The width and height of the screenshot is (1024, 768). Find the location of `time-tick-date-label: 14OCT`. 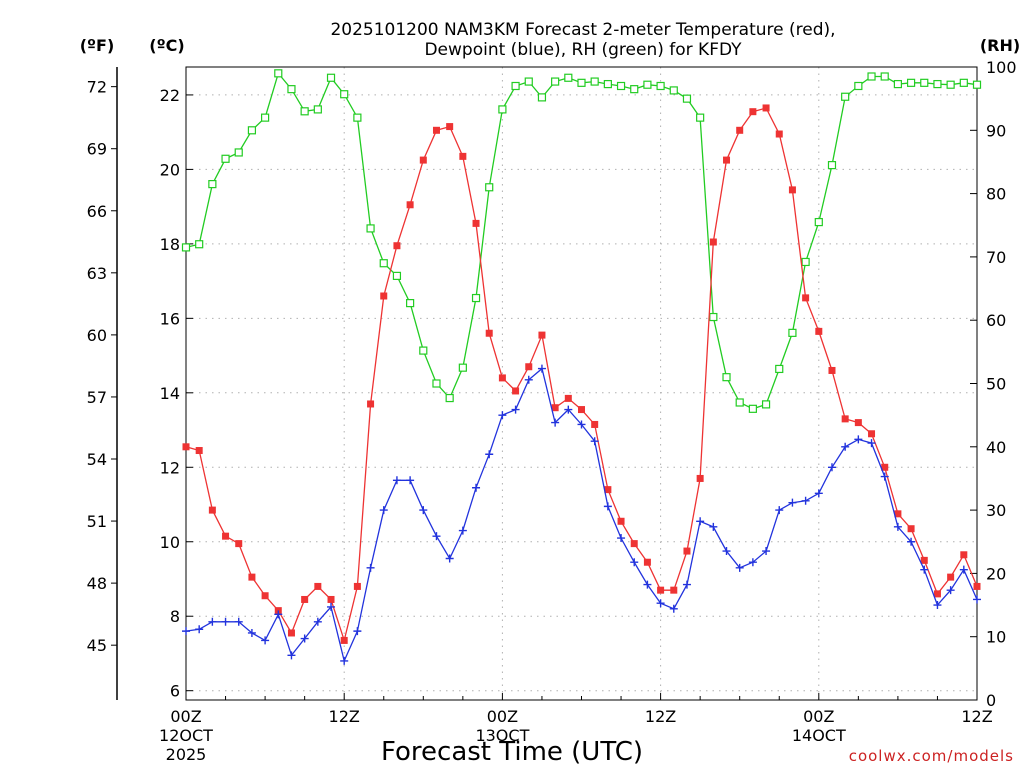

time-tick-date-label: 14OCT is located at coordinates (819, 735).